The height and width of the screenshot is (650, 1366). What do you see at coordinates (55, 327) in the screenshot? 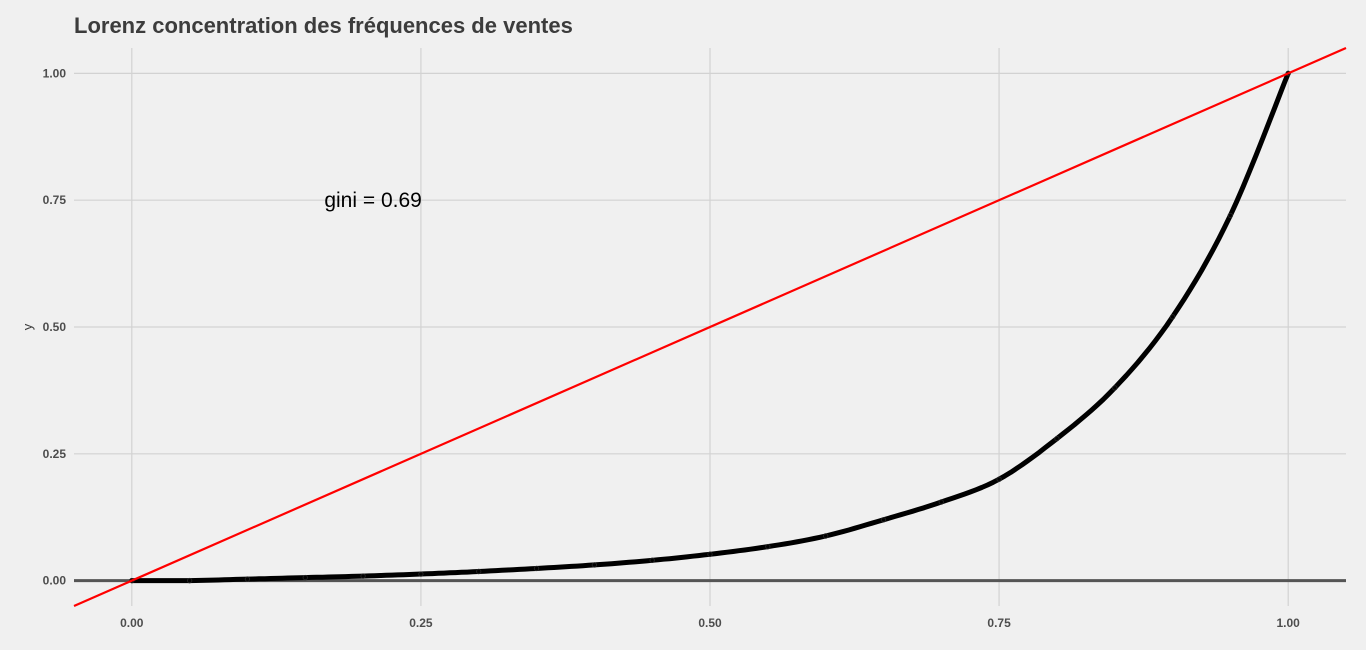
I see `y-tick-label: 0.50` at bounding box center [55, 327].